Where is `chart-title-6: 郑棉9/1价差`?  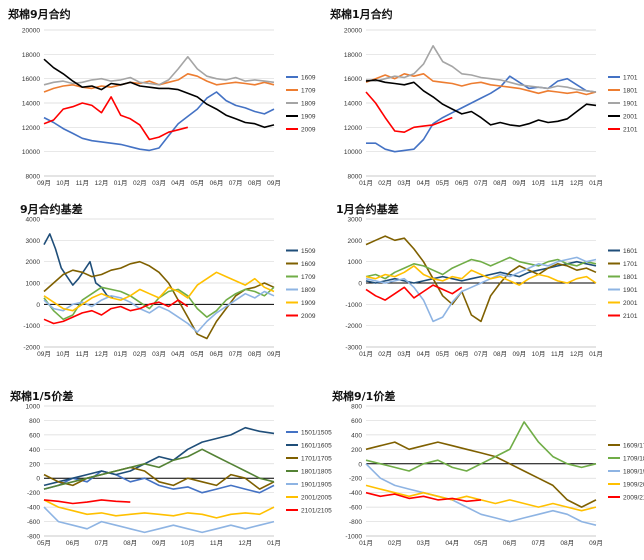
chart-title-6: 郑棉9/1价差 is located at coordinates (364, 396).